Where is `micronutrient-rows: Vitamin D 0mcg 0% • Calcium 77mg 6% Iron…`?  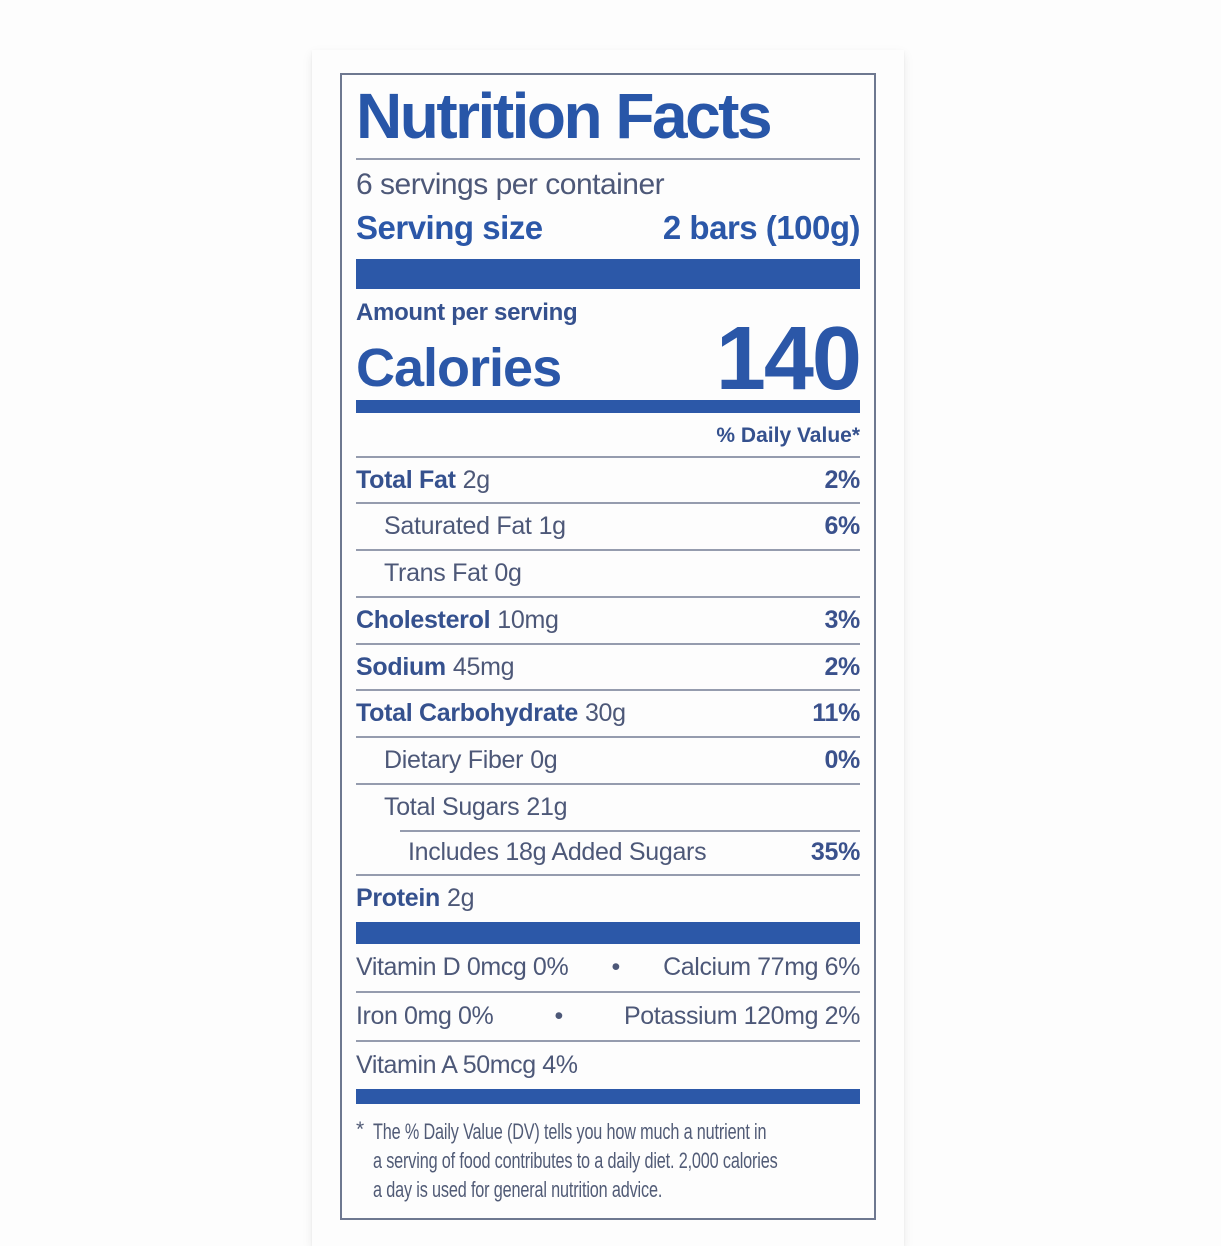 micronutrient-rows: Vitamin D 0mcg 0% • Calcium 77mg 6% Iron… is located at coordinates (608, 1016).